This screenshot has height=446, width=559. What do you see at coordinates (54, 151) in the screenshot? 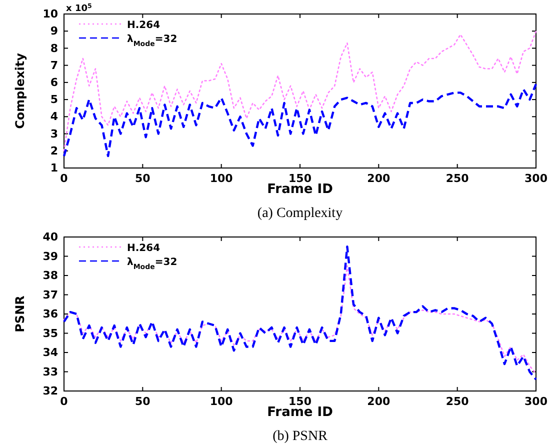
I see `y-tick-label: 2` at bounding box center [54, 151].